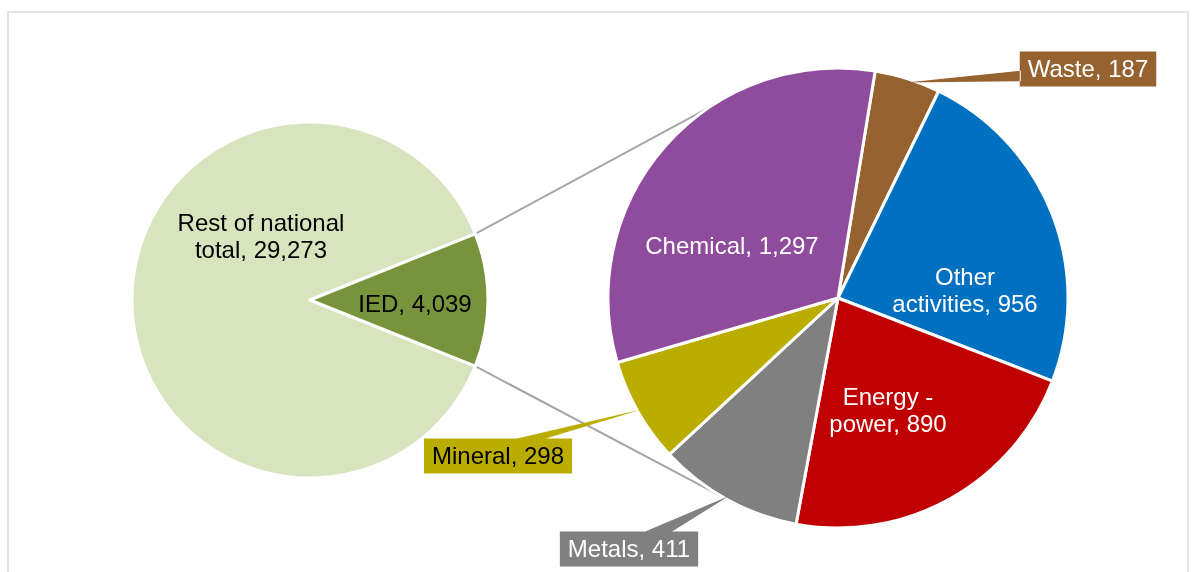 This screenshot has width=1197, height=572. What do you see at coordinates (261, 235) in the screenshot?
I see `slice-label: Rest of national total, 29,273` at bounding box center [261, 235].